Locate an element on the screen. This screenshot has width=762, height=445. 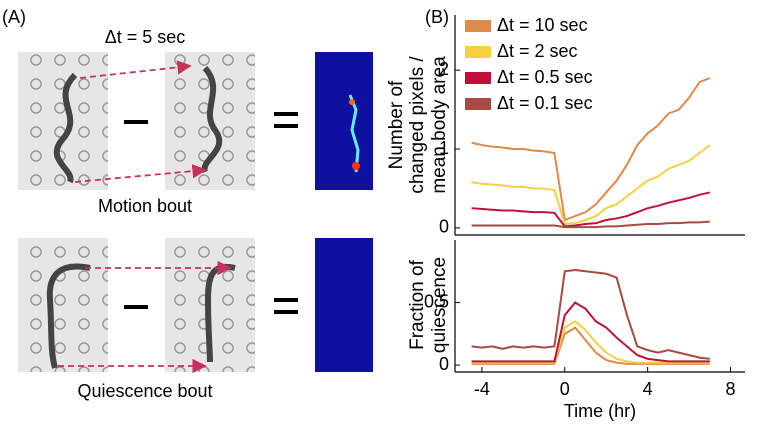
panel-label: (A) is located at coordinates (14, 17).